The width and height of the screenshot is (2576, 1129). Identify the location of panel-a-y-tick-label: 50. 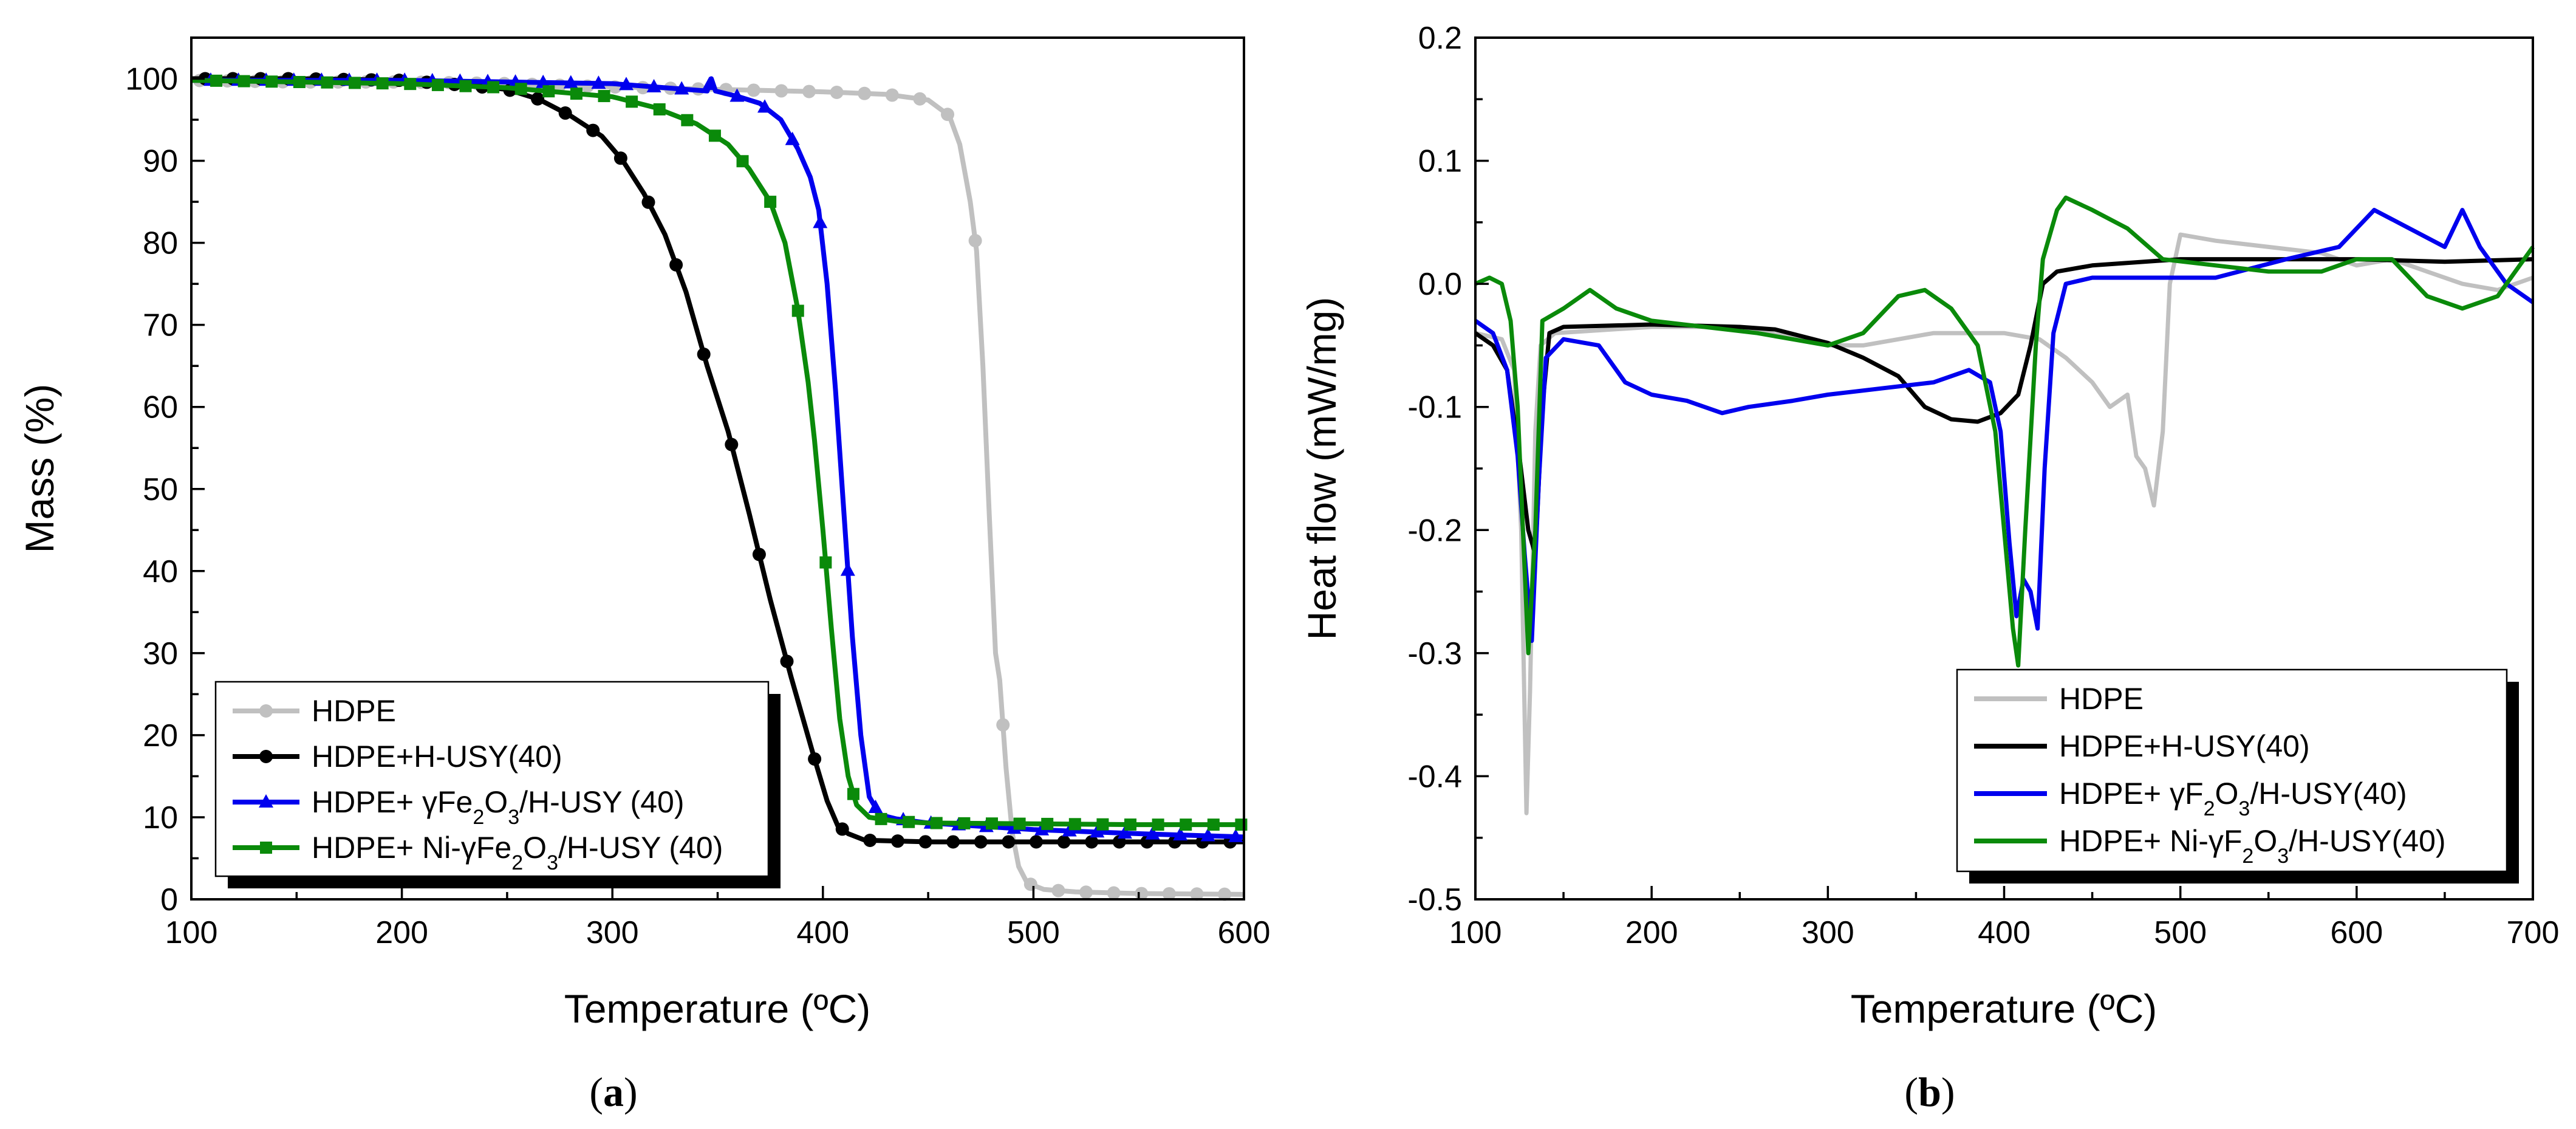
(160, 490).